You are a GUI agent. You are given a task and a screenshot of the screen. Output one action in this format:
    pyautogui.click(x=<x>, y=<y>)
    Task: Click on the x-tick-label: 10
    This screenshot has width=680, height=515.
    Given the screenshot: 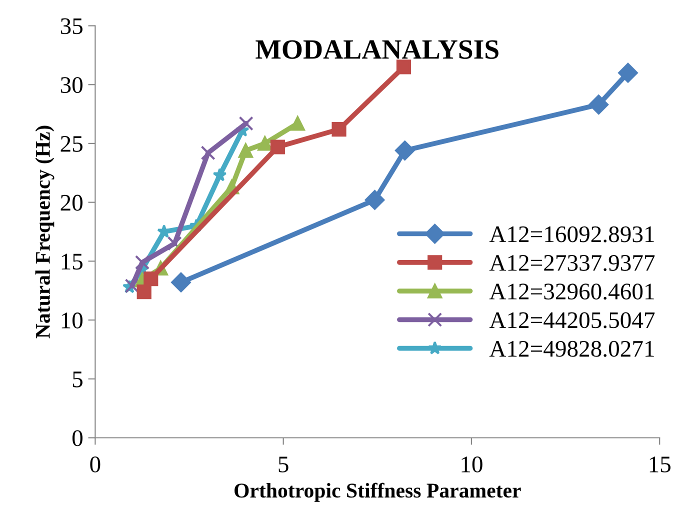 What is the action you would take?
    pyautogui.click(x=472, y=464)
    